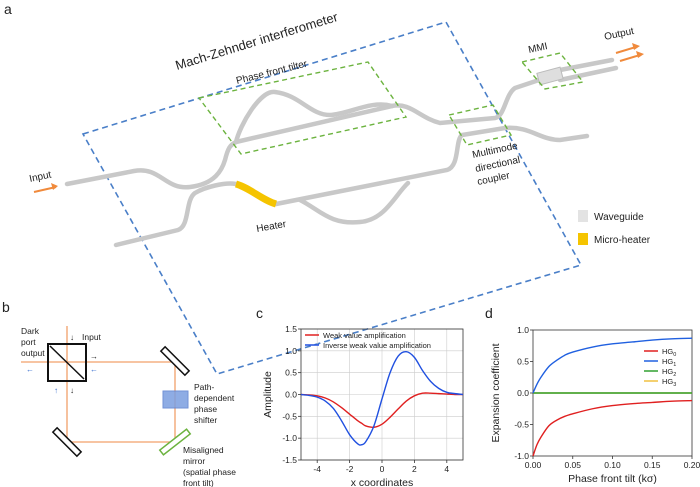  What do you see at coordinates (612, 465) in the screenshot?
I see `x-tick-label: 0.10` at bounding box center [612, 465].